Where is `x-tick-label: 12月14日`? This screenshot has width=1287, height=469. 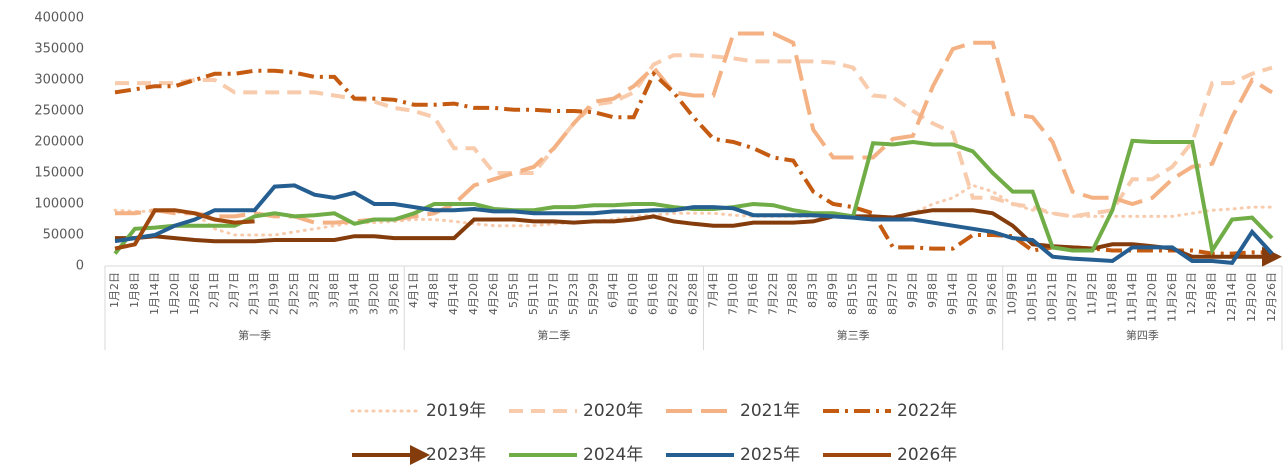
x-tick-label: 12月14日 is located at coordinates (1231, 297).